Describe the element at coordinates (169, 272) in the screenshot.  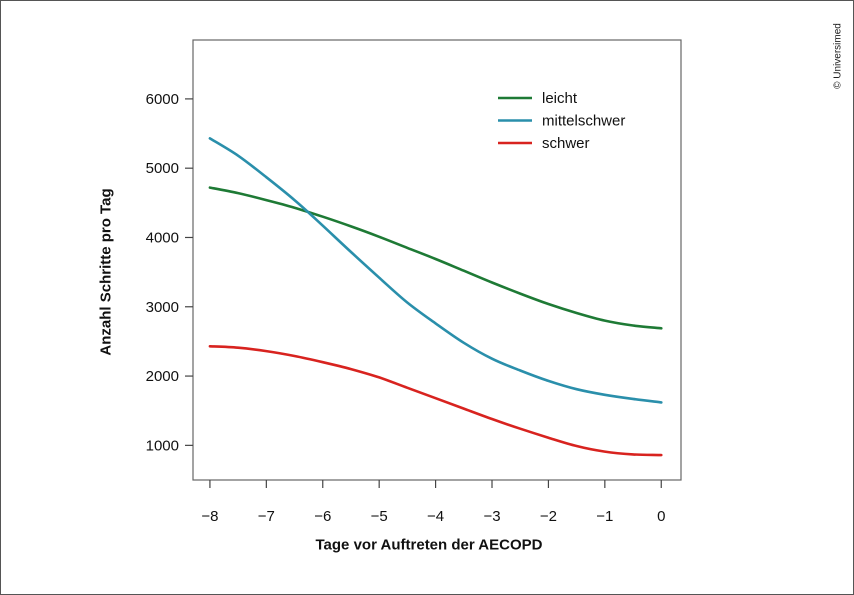
I see `y-axis: 1000 2000 3000 4000 5000 6000` at that location.